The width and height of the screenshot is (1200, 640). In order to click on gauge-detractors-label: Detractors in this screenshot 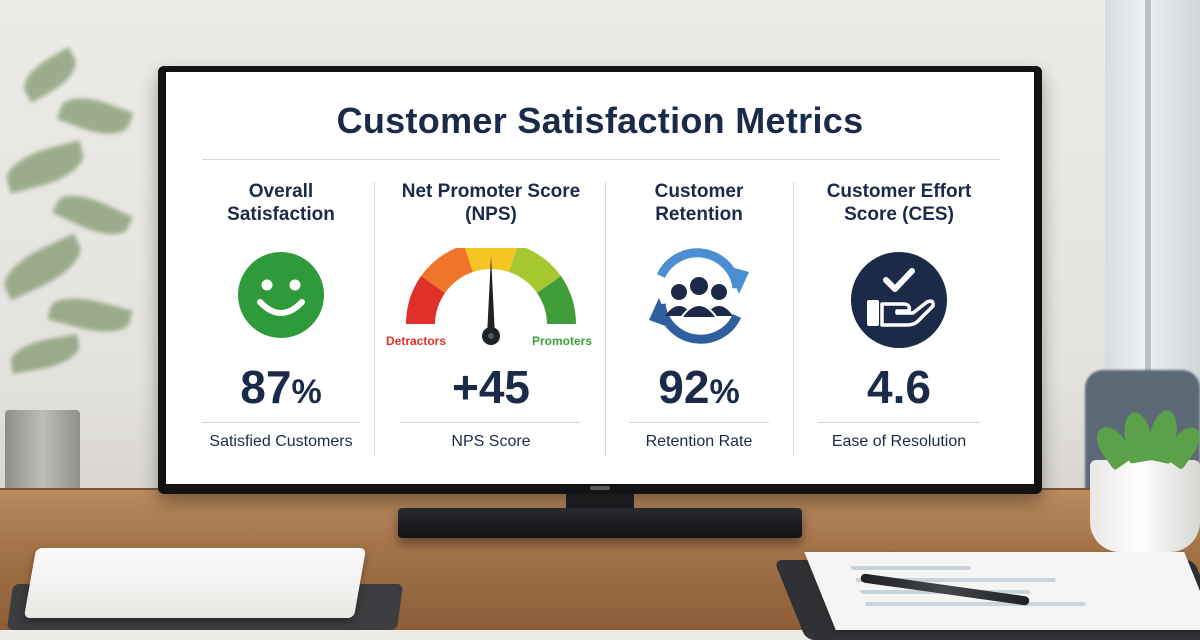, I will do `click(416, 341)`.